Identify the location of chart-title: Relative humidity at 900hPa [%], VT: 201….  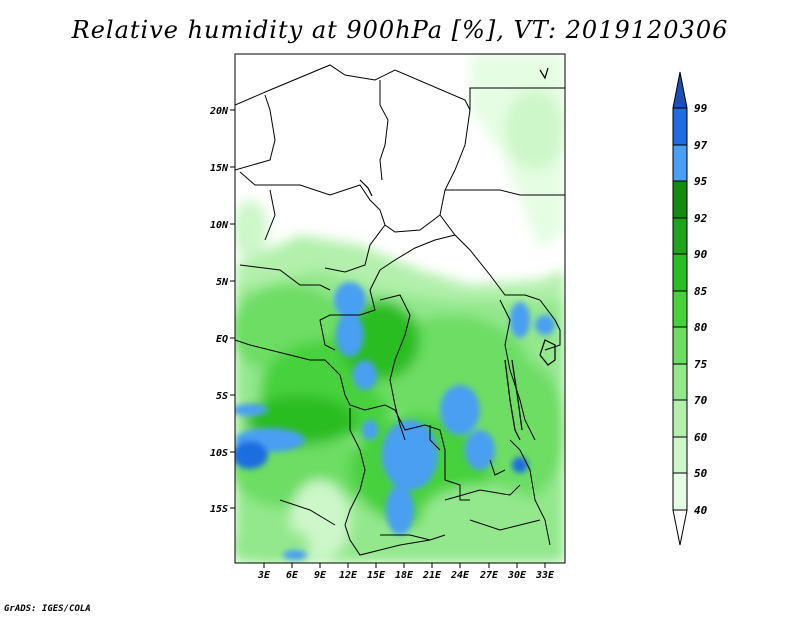
(400, 30).